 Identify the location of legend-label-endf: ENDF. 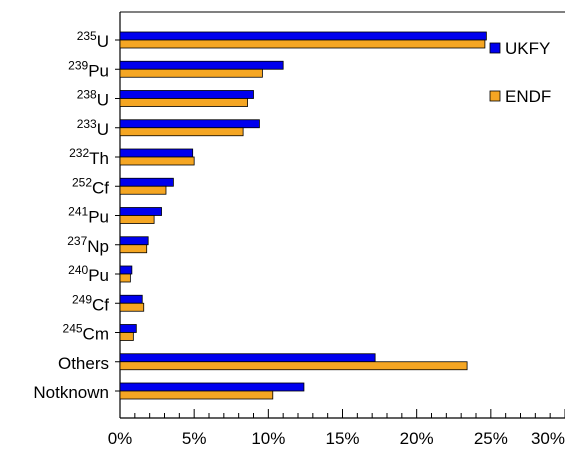
(528, 96).